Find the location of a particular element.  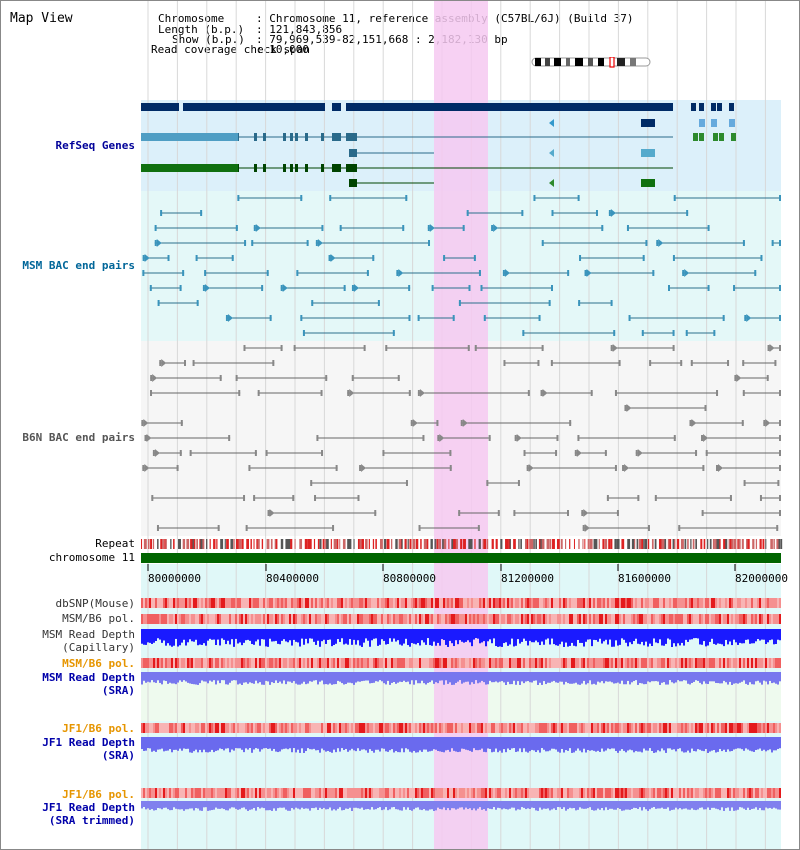

track-label-refseq: RefSeq Genes is located at coordinates (95, 145).